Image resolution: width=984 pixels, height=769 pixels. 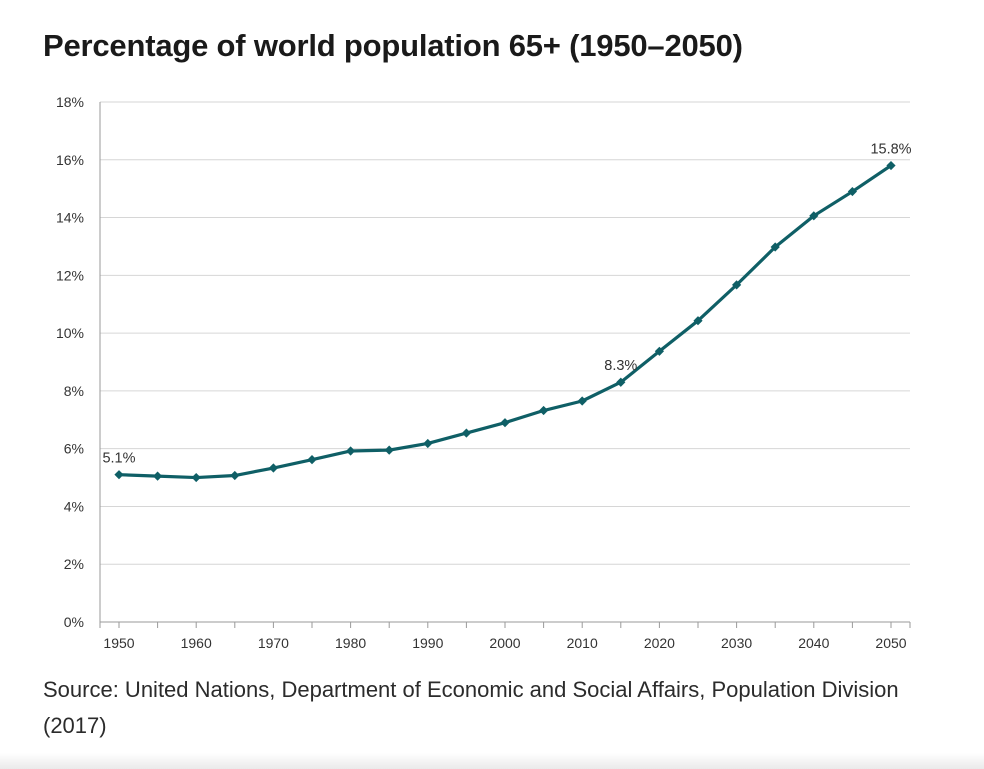 What do you see at coordinates (620, 366) in the screenshot?
I see `data-label-2015: 8.3%` at bounding box center [620, 366].